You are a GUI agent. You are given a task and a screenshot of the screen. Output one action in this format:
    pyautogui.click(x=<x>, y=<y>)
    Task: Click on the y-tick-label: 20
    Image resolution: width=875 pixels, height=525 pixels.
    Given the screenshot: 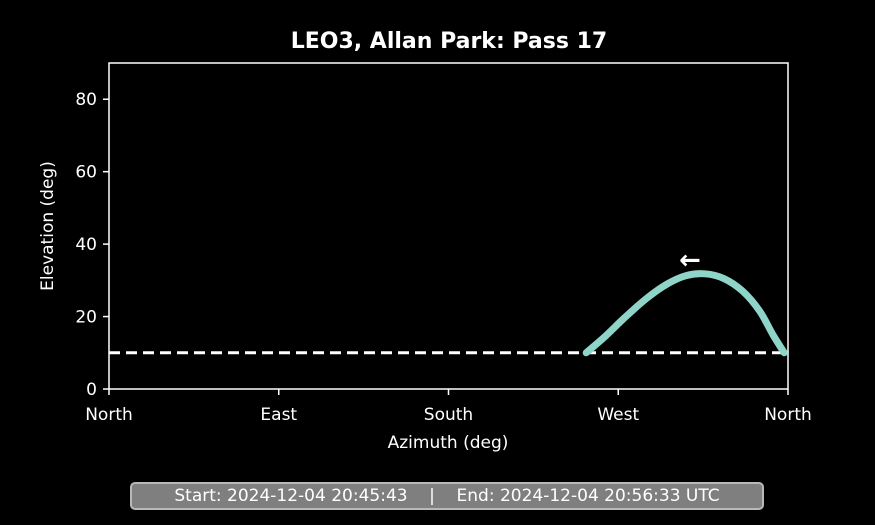 What is the action you would take?
    pyautogui.click(x=86, y=318)
    